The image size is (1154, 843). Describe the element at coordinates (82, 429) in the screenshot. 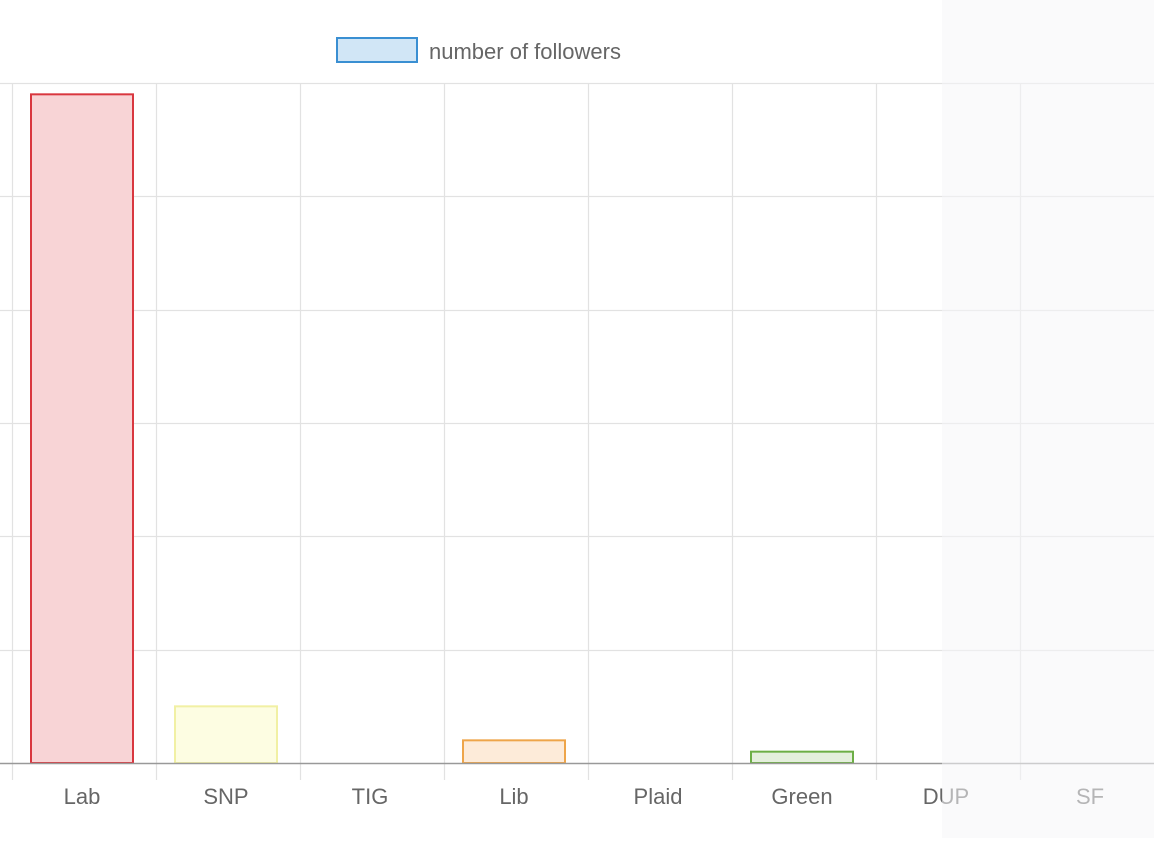

I see `bar-lab` at that location.